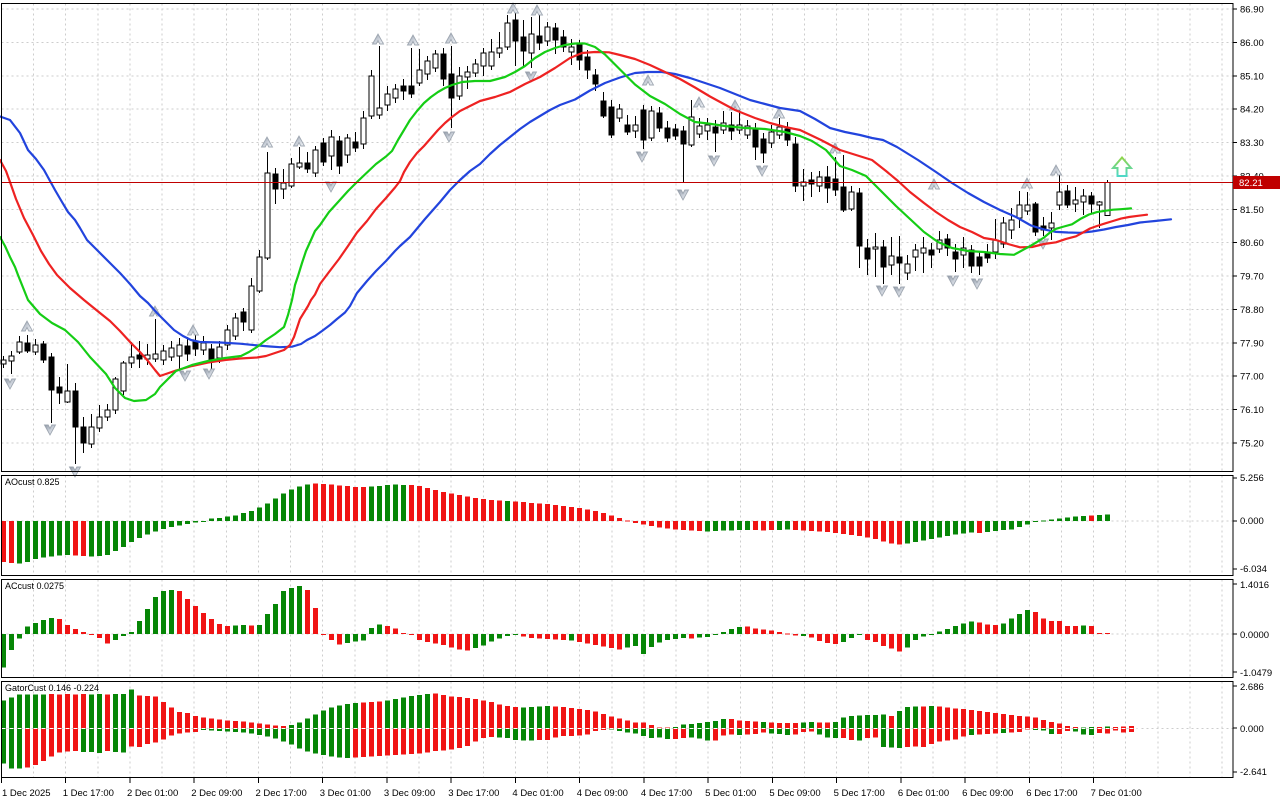  Describe the element at coordinates (34, 586) in the screenshot. I see `svg-text: ACcust 0.0275` at that location.